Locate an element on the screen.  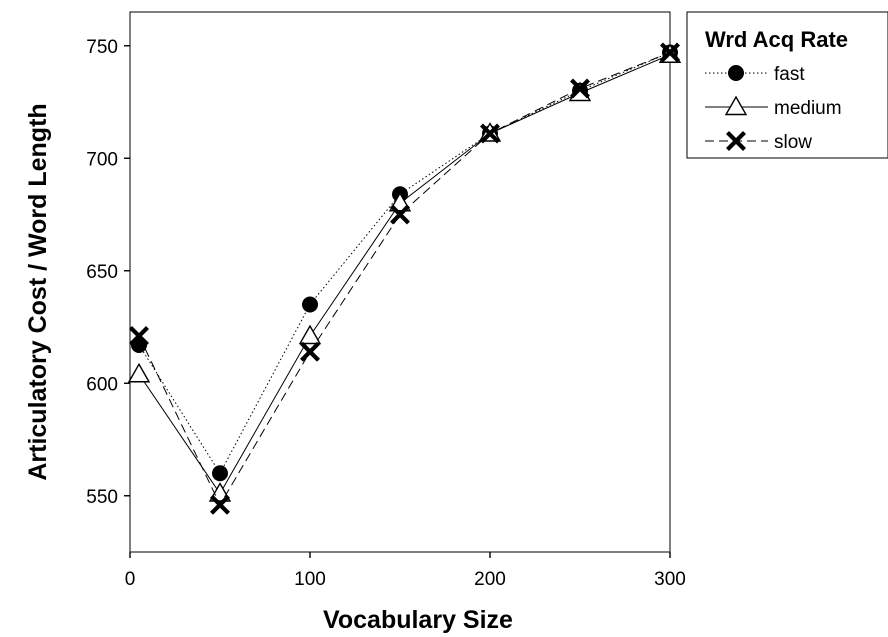
x-tick-label: 100 is located at coordinates (310, 579).